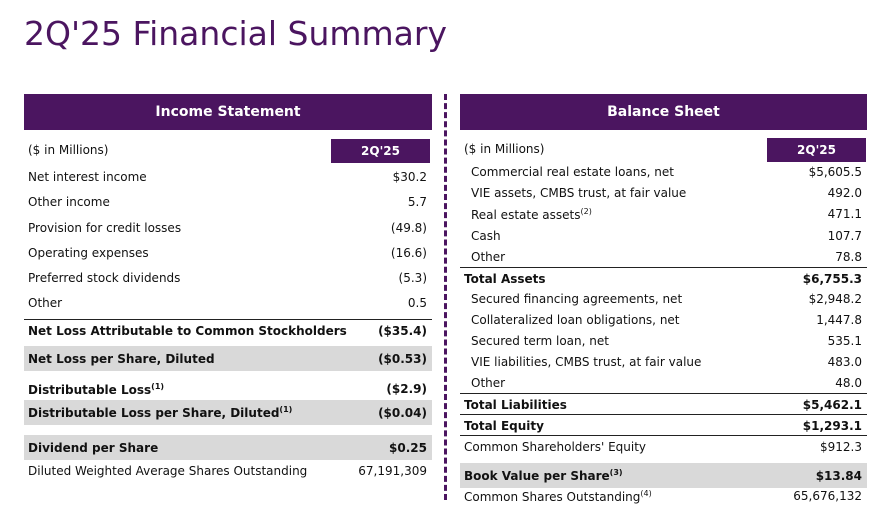 The image size is (895, 531). What do you see at coordinates (504, 425) in the screenshot?
I see `label-text: Total Equity` at bounding box center [504, 425].